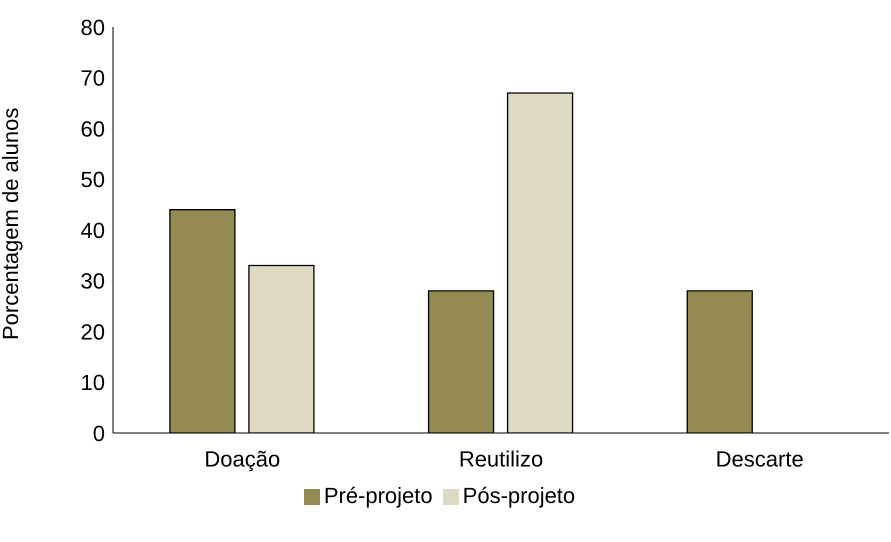  What do you see at coordinates (92, 179) in the screenshot?
I see `y-tick-label: 50` at bounding box center [92, 179].